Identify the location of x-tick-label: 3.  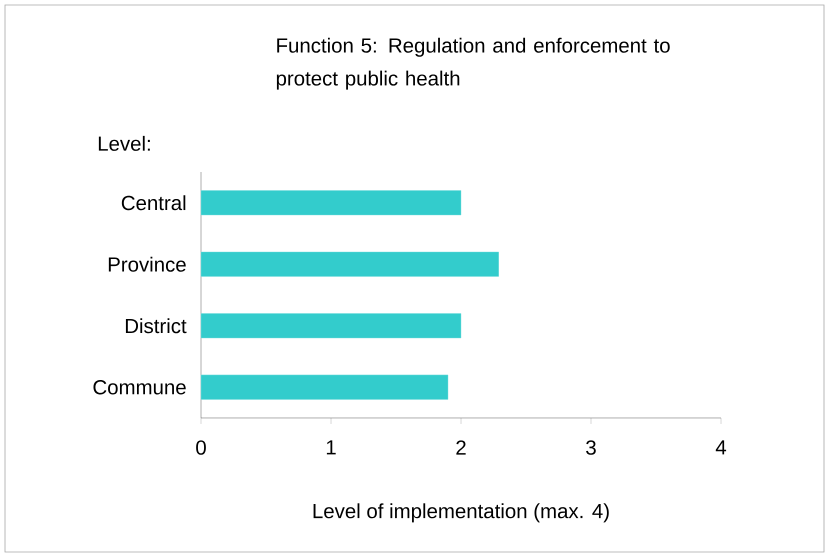
(591, 447).